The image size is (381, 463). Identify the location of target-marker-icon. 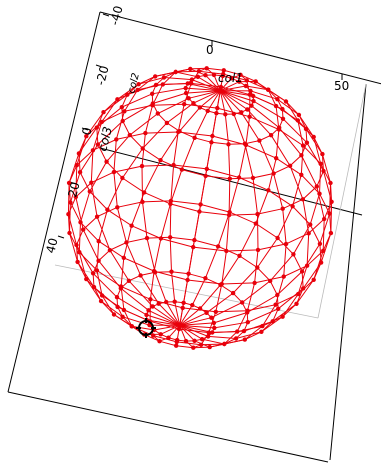
(146, 328).